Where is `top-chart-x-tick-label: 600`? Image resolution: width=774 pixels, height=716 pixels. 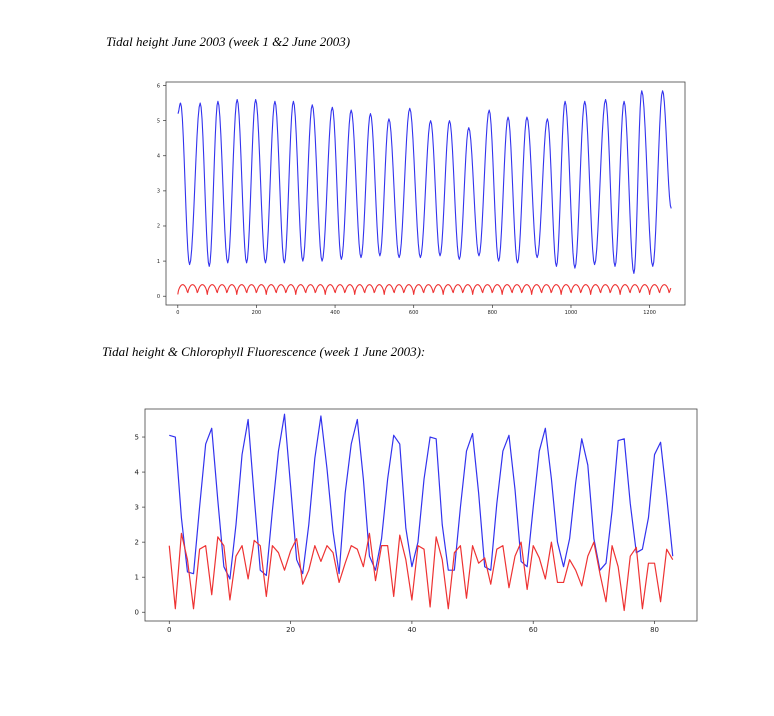 top-chart-x-tick-label: 600 is located at coordinates (414, 313).